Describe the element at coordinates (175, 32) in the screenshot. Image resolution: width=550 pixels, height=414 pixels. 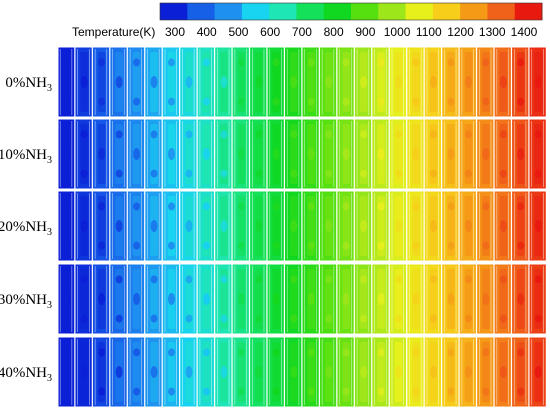
I see `legend-tick-label: 300` at that location.